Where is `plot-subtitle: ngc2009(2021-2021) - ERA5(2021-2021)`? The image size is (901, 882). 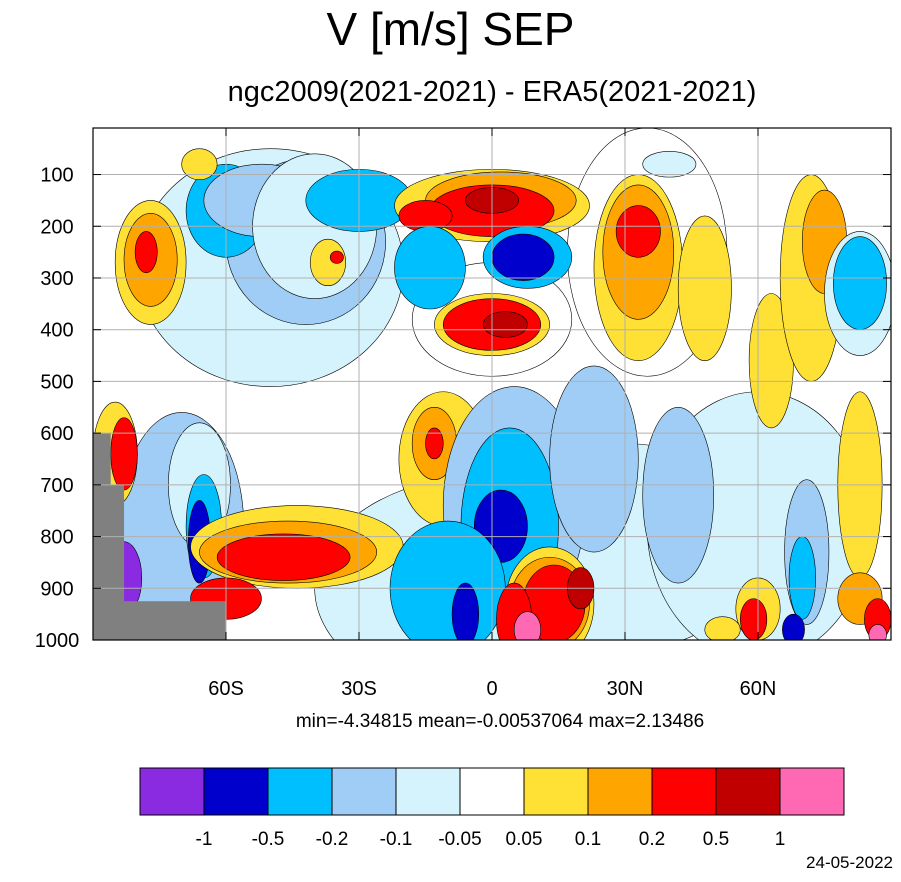
plot-subtitle: ngc2009(2021-2021) - ERA5(2021-2021) is located at coordinates (492, 92).